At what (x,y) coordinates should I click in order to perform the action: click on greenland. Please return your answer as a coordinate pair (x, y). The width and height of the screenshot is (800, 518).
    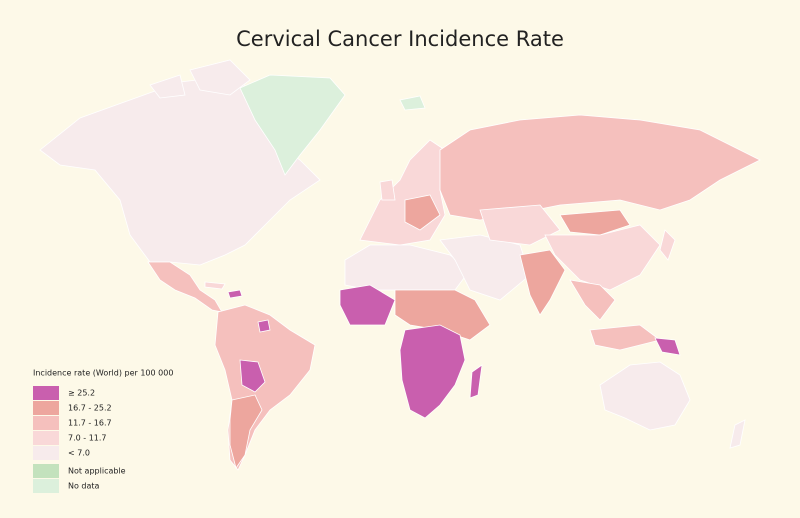
    Looking at the image, I should click on (292, 125).